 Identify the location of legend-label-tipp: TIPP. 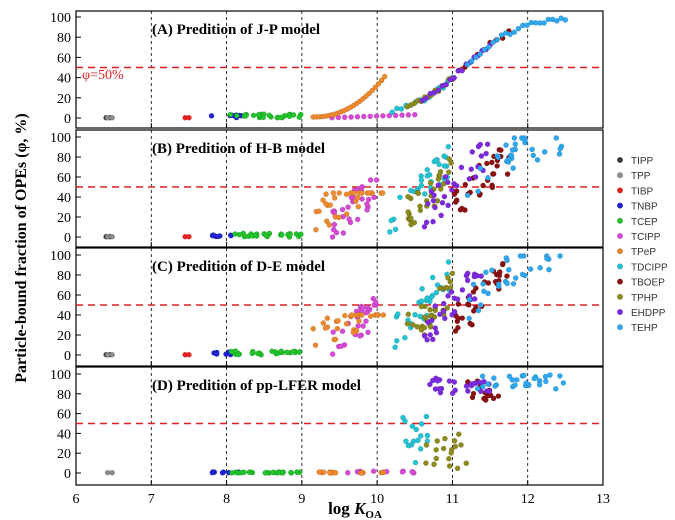
(642, 161).